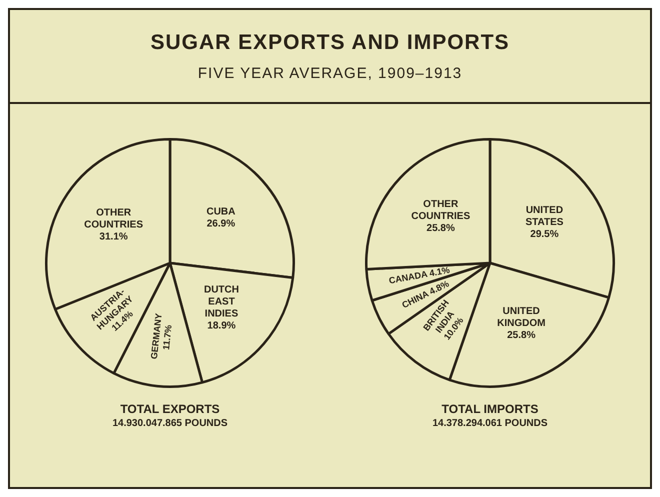 The width and height of the screenshot is (660, 497). What do you see at coordinates (544, 234) in the screenshot?
I see `data-label: 29.5%` at bounding box center [544, 234].